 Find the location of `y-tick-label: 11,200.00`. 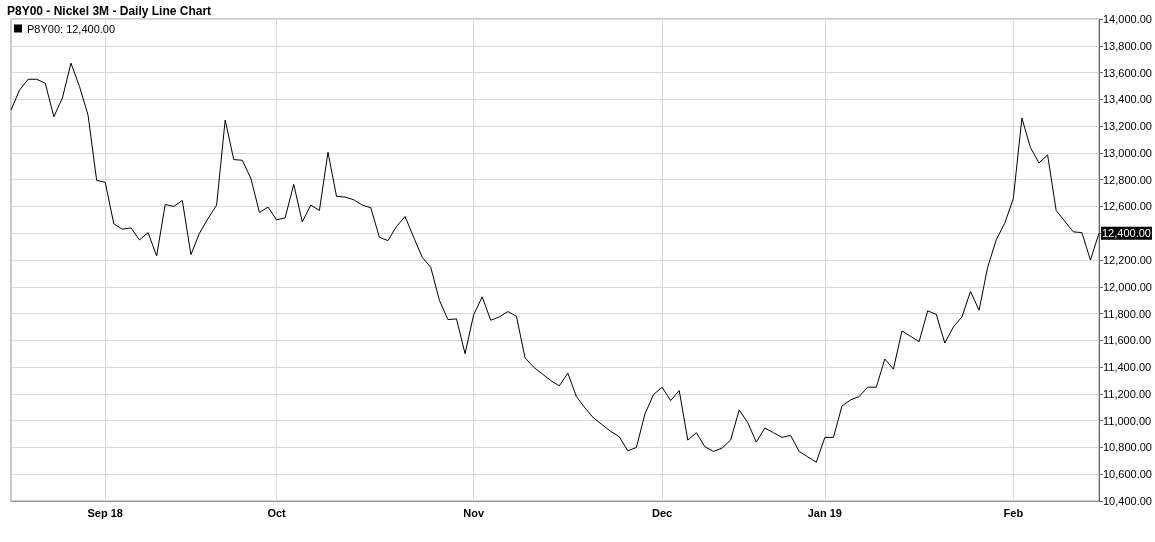

y-tick-label: 11,200.00 is located at coordinates (1127, 393).